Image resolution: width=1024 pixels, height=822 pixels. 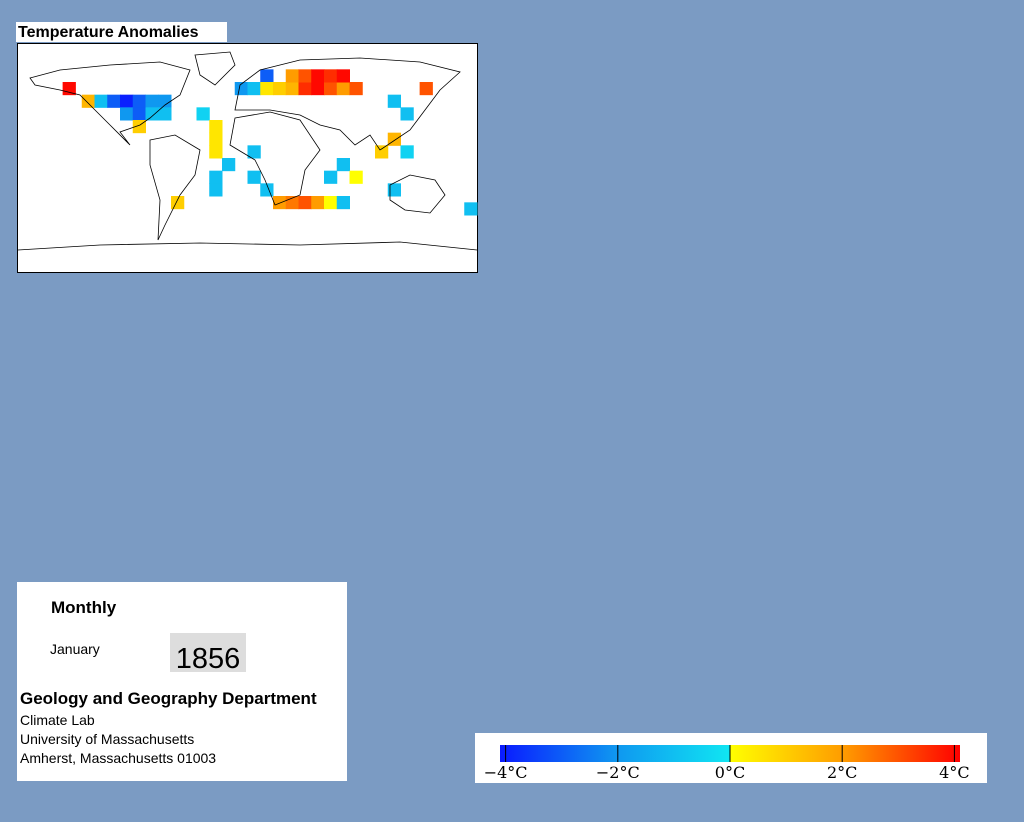 What do you see at coordinates (175, 187) in the screenshot?
I see `coast-south-america` at bounding box center [175, 187].